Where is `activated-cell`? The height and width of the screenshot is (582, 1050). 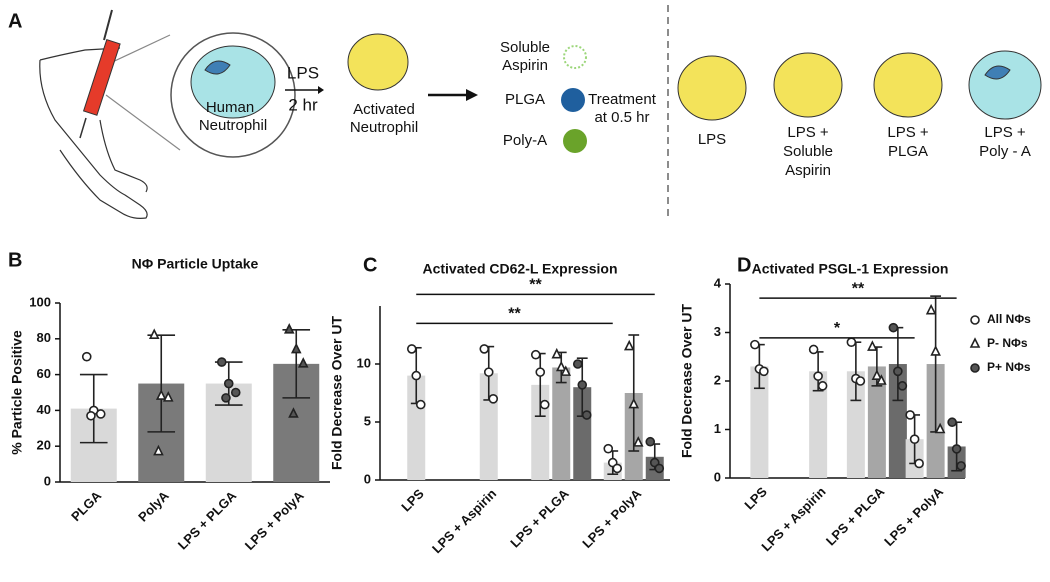 activated-cell is located at coordinates (378, 62).